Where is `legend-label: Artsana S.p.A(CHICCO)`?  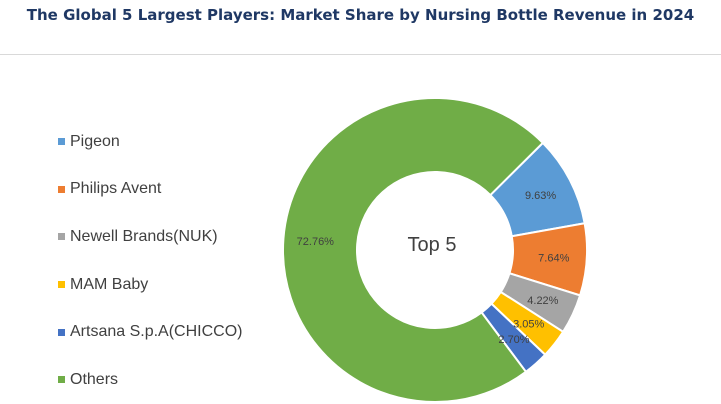
legend-label: Artsana S.p.A(CHICCO) is located at coordinates (156, 332).